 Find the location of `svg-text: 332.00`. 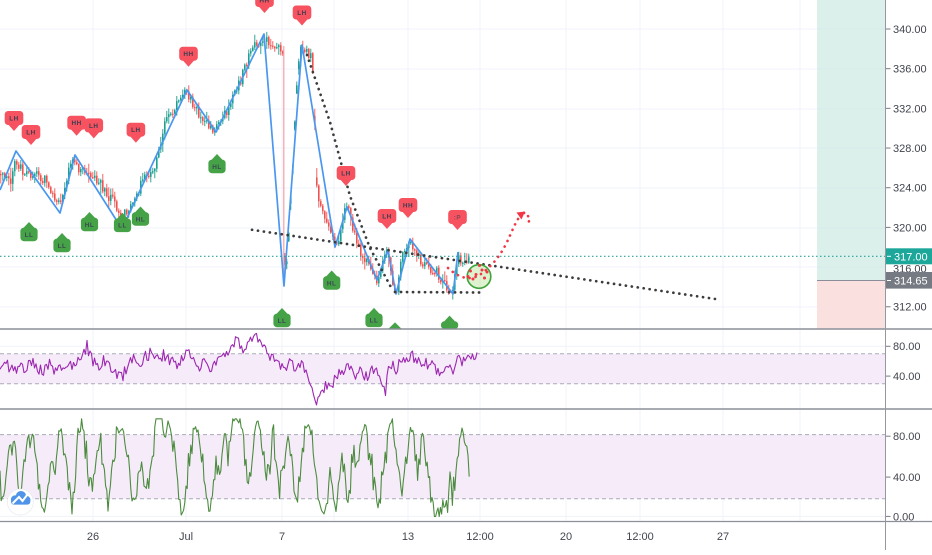

svg-text: 332.00 is located at coordinates (910, 109).